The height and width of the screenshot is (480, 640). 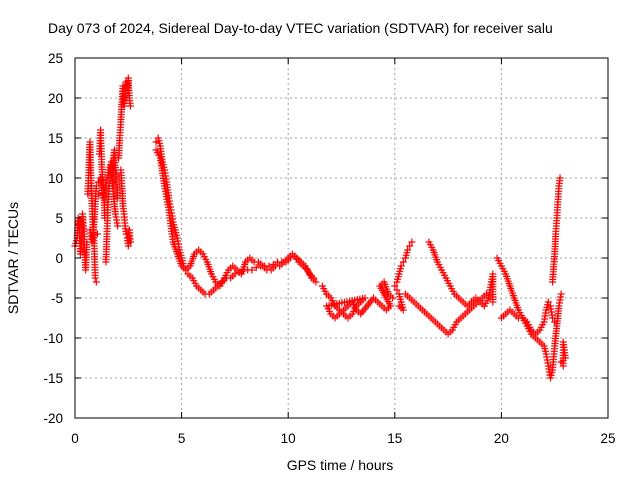 I want to click on series-main-decay, so click(x=236, y=216).